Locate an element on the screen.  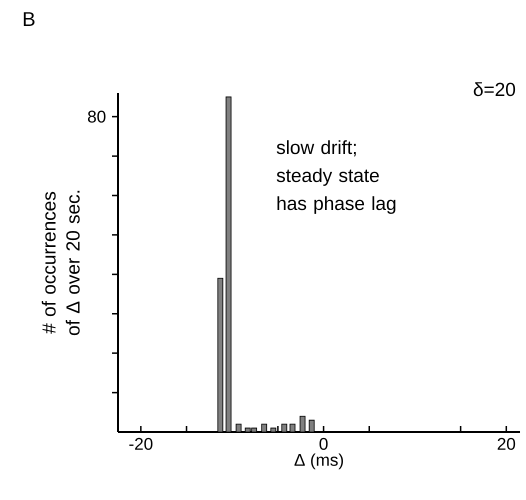
annotation: slow drift; steady state has phase lag is located at coordinates (336, 177).